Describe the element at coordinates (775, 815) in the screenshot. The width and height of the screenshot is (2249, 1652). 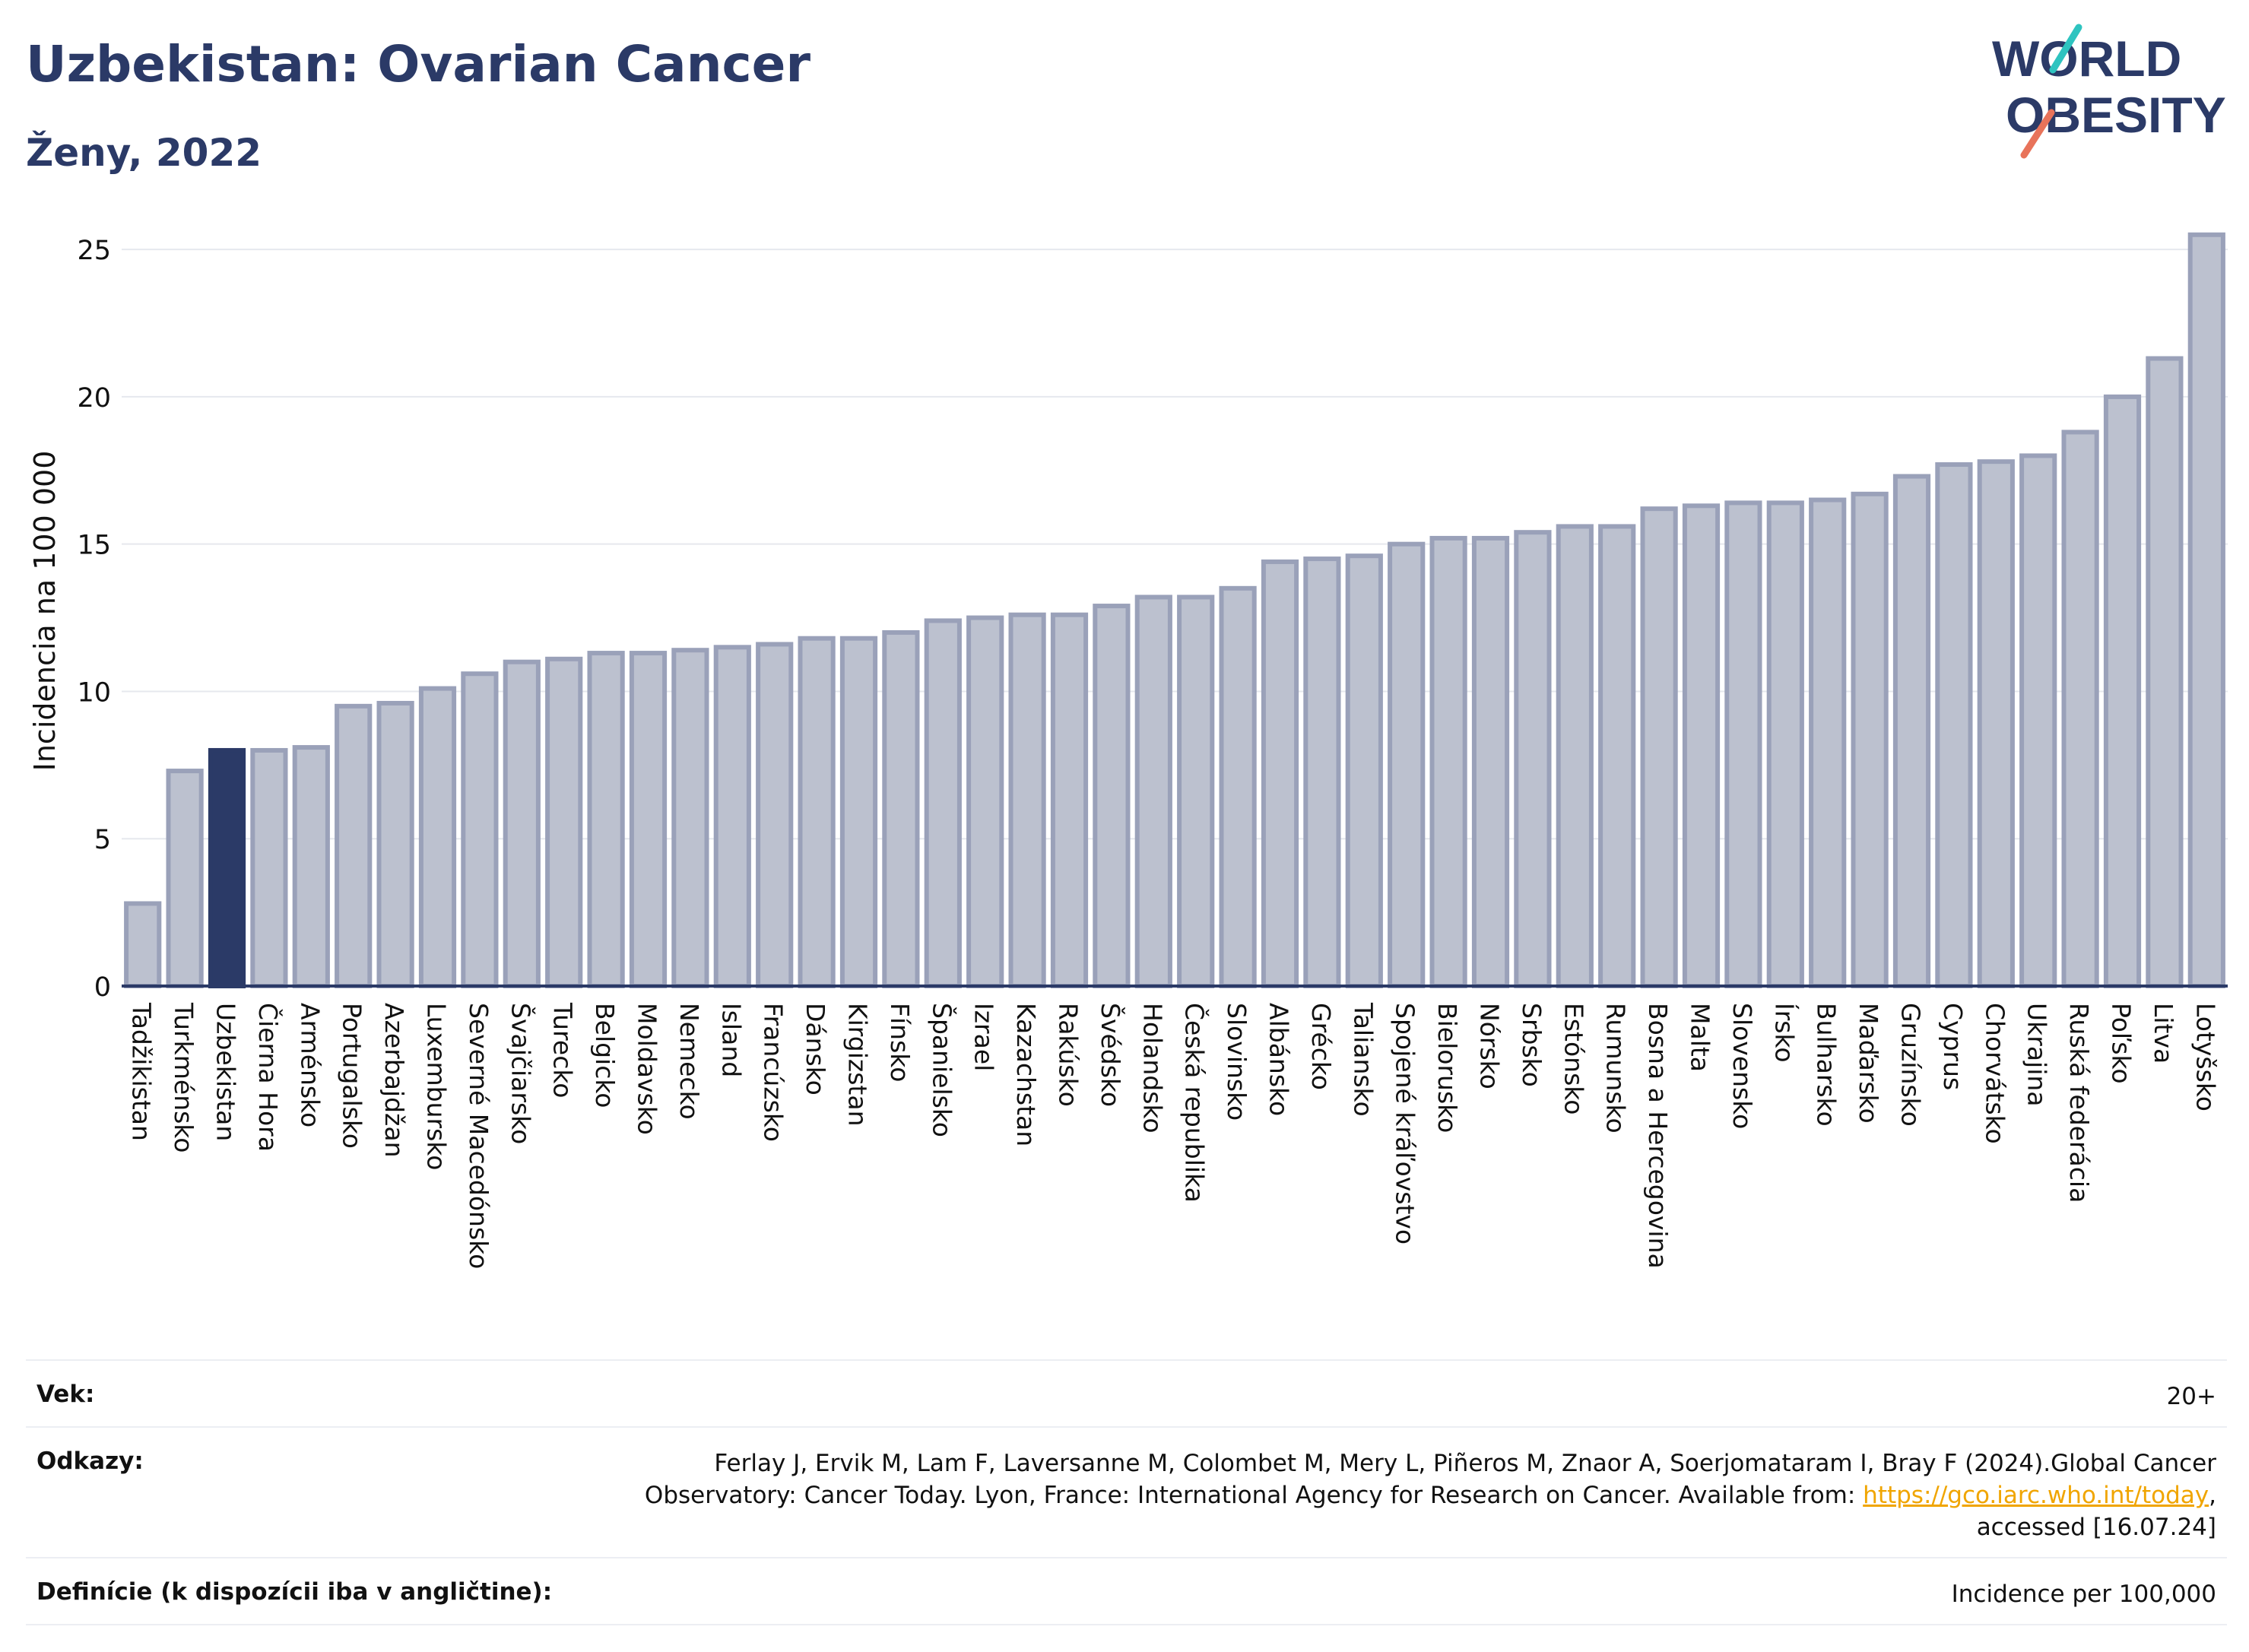
I see `bar-francúzsko` at that location.